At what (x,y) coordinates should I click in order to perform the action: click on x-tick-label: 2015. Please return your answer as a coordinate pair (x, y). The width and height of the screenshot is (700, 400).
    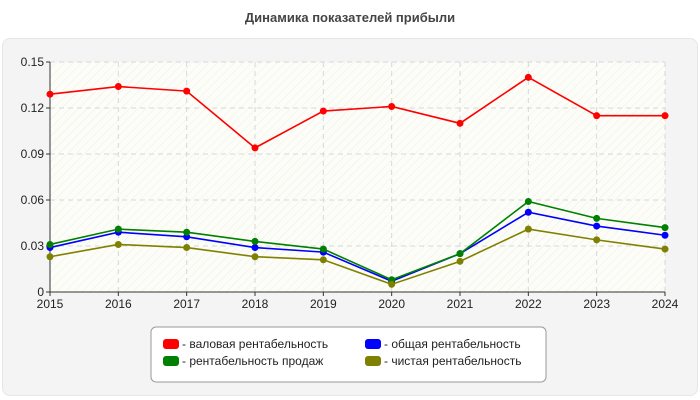
    Looking at the image, I should click on (50, 304).